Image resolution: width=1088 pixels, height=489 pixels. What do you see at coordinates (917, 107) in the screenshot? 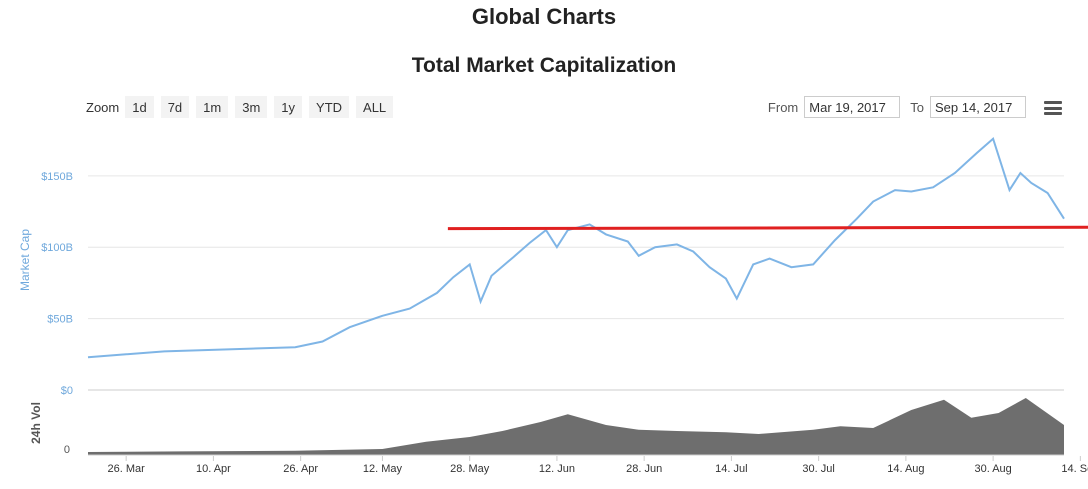
I see `to-label: To` at bounding box center [917, 107].